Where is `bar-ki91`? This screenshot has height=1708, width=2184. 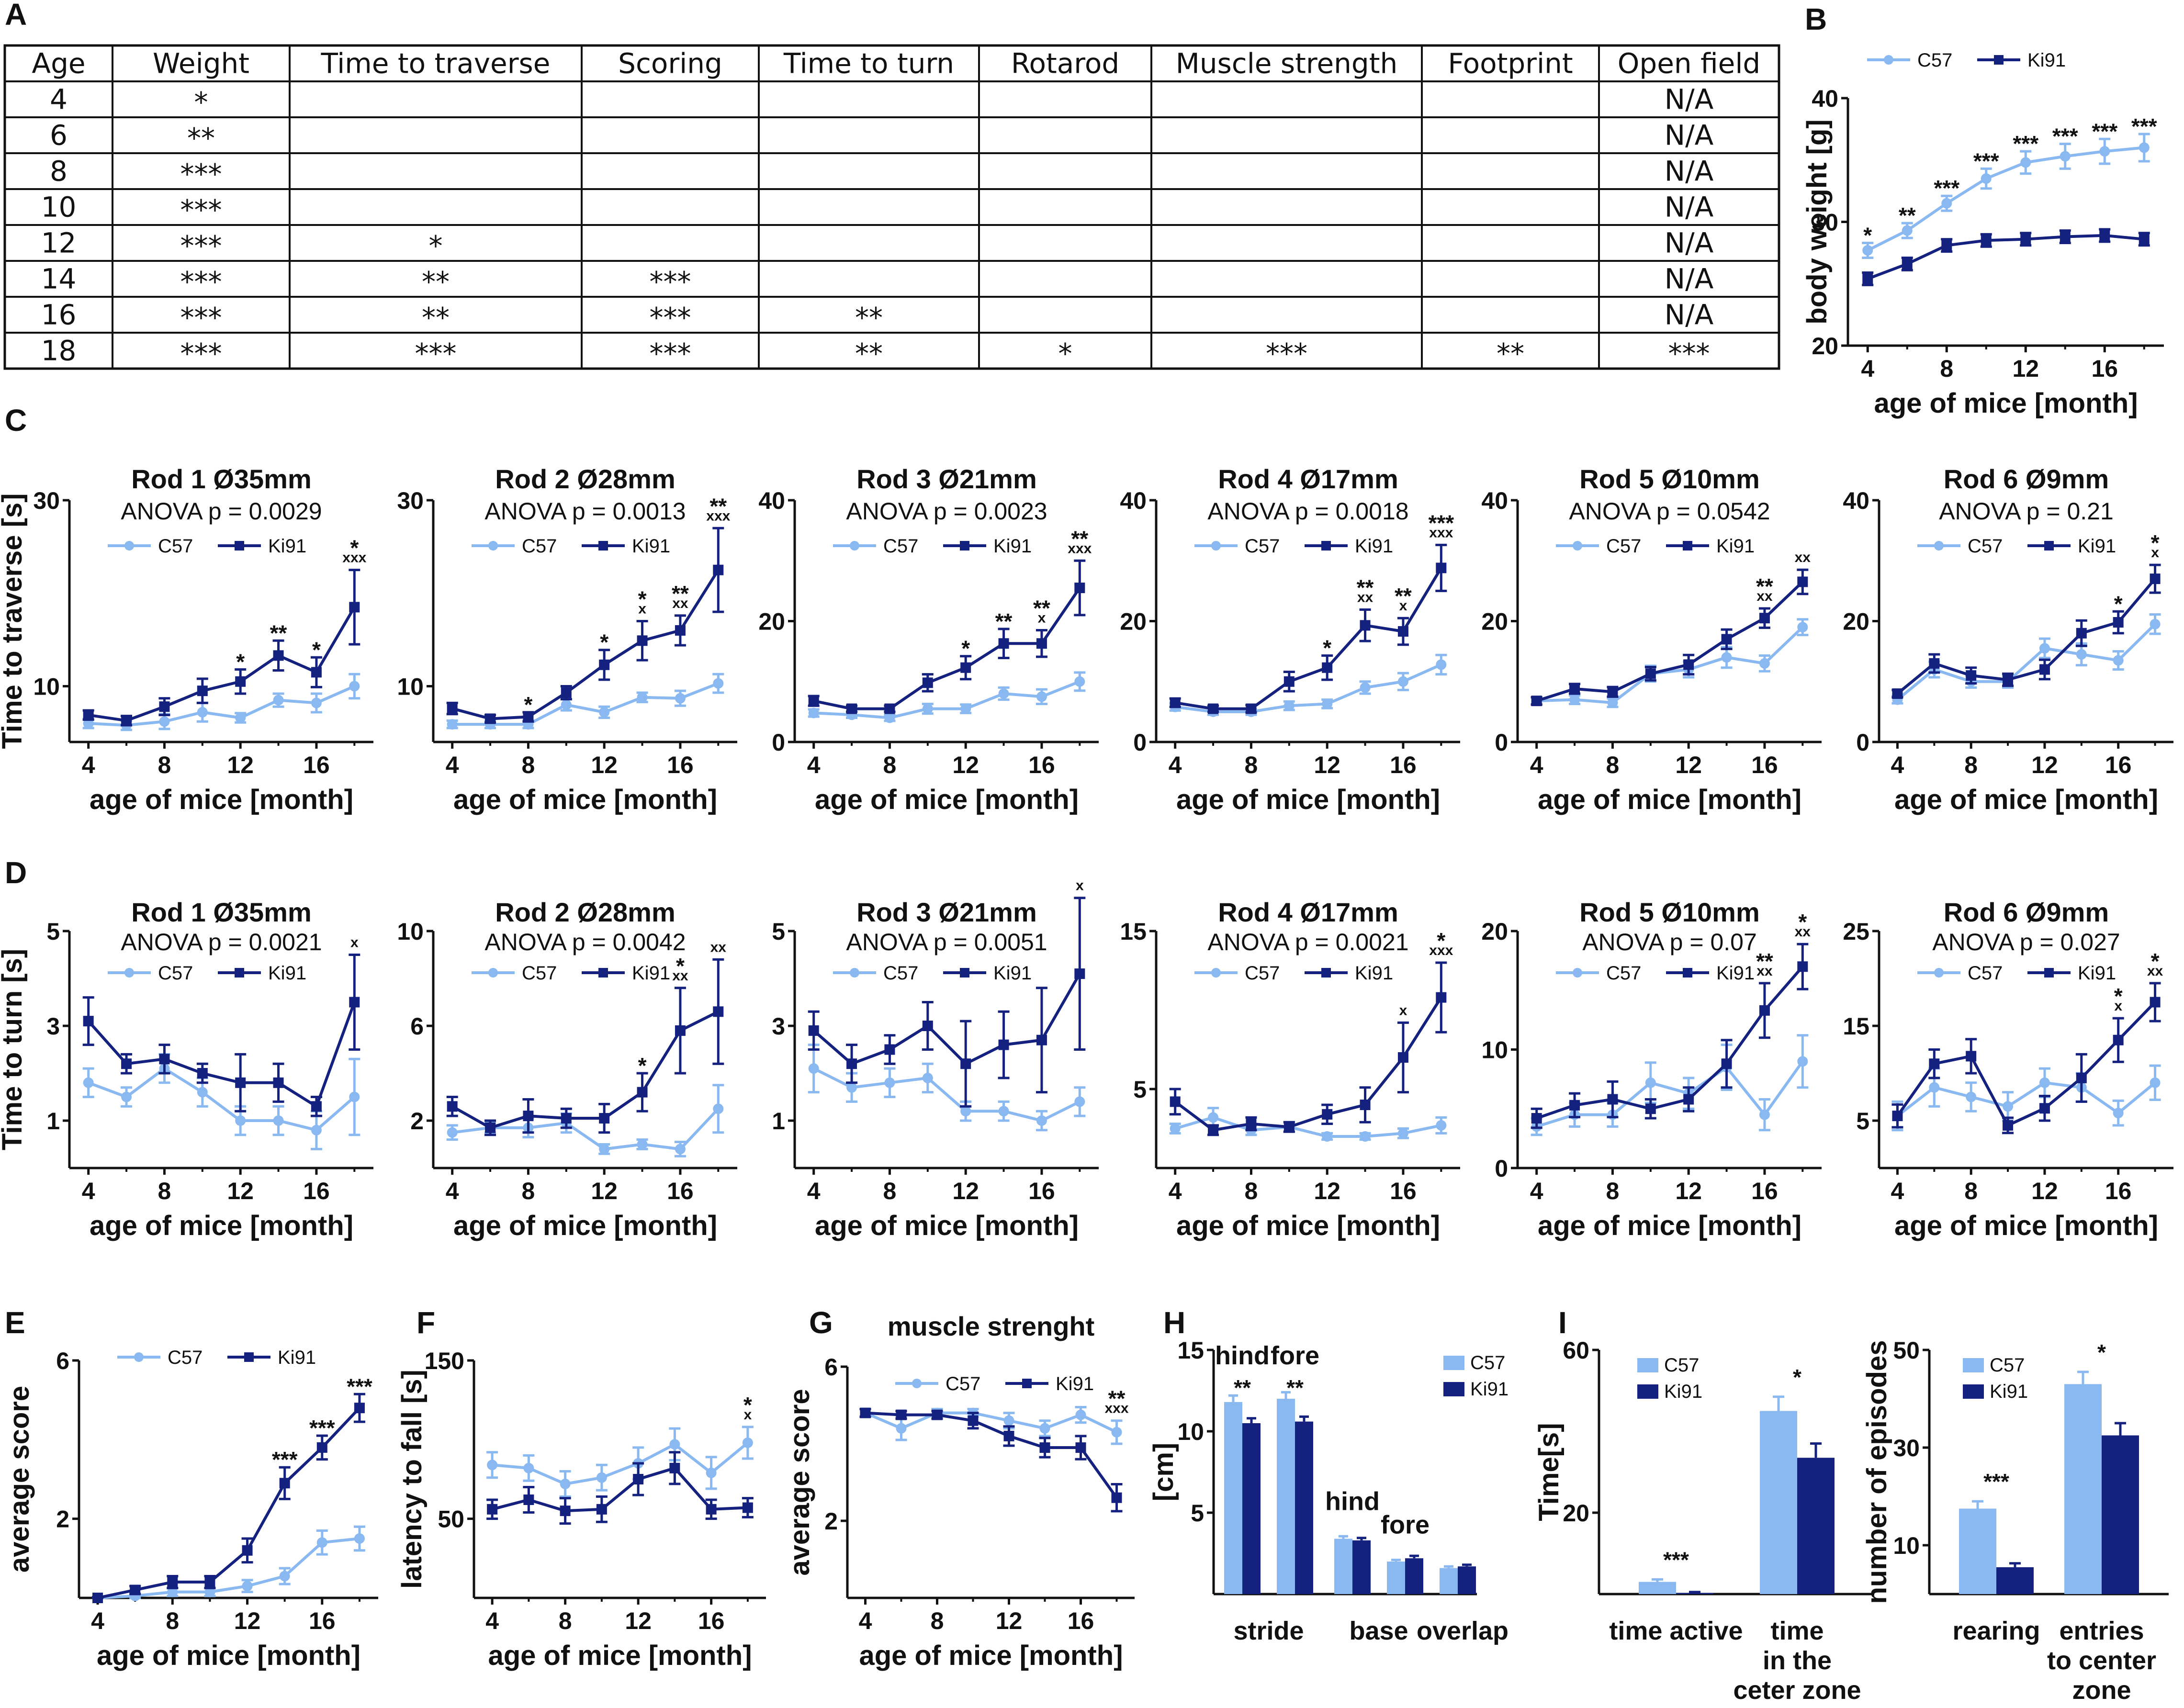
bar-ki91 is located at coordinates (1304, 1508).